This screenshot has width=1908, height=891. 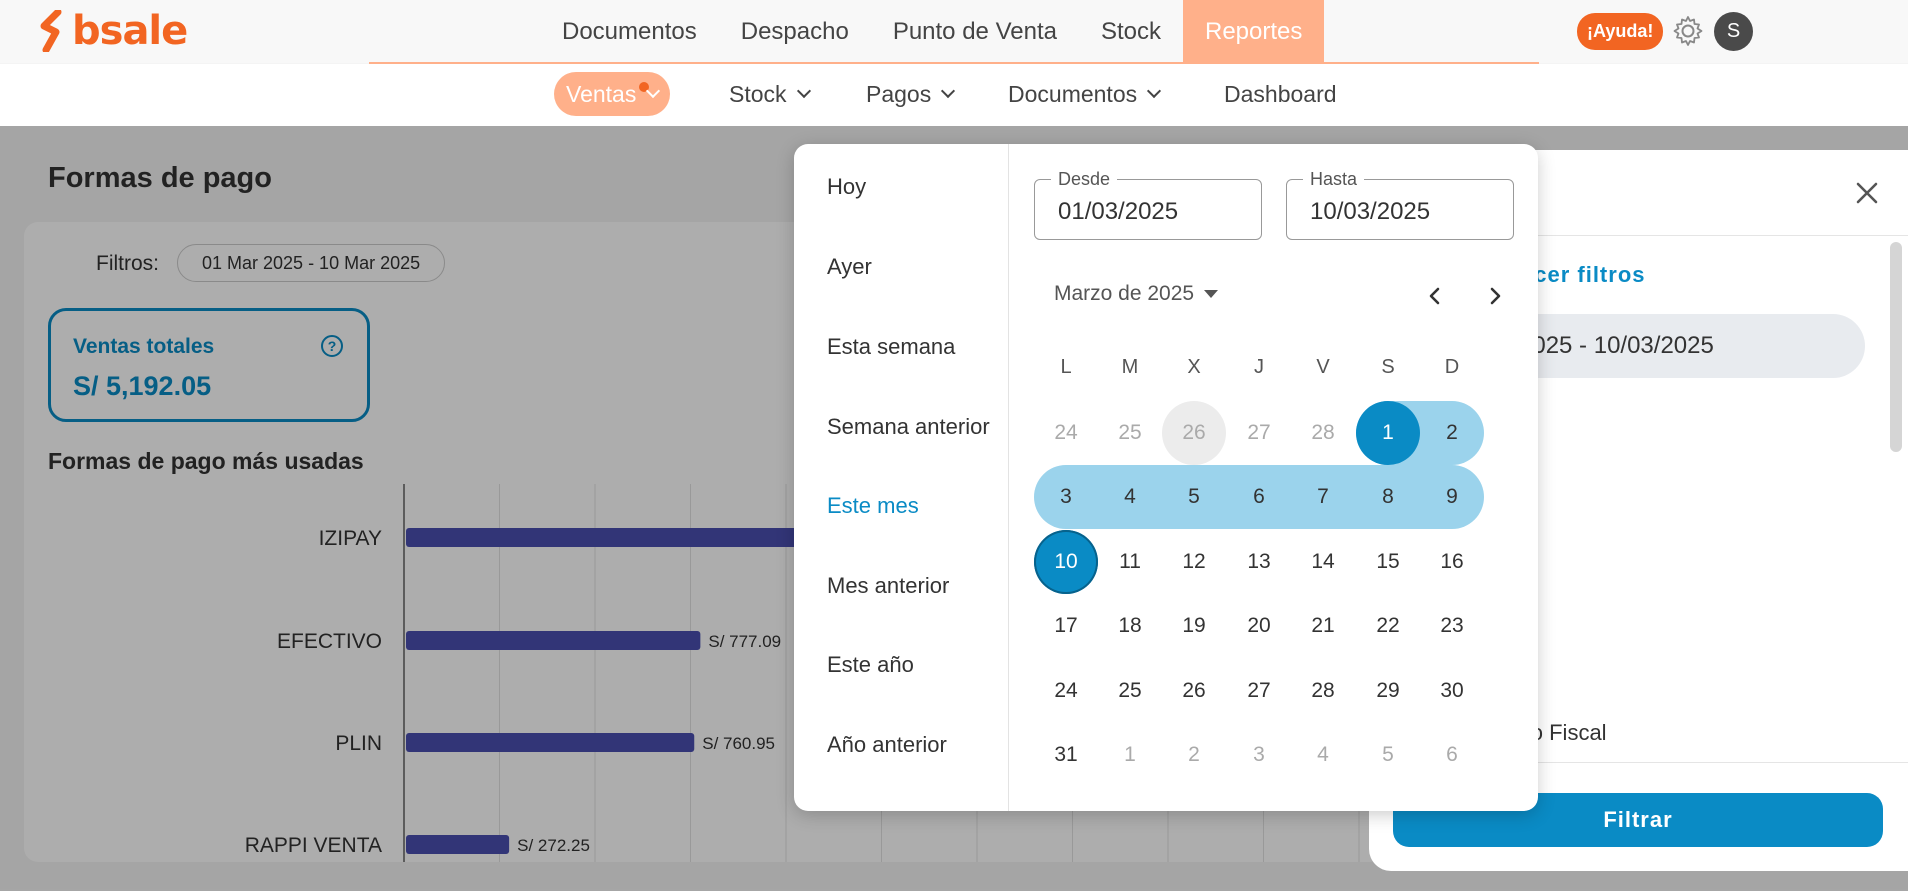 I want to click on calendar-day: 22, so click(x=1388, y=625).